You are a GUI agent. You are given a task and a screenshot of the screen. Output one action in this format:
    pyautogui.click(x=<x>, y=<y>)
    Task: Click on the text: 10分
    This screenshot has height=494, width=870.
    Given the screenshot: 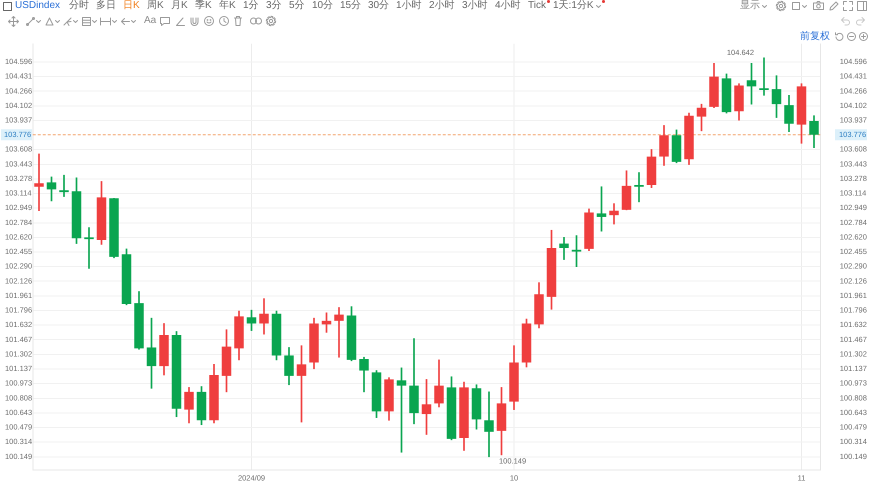 What is the action you would take?
    pyautogui.click(x=323, y=6)
    